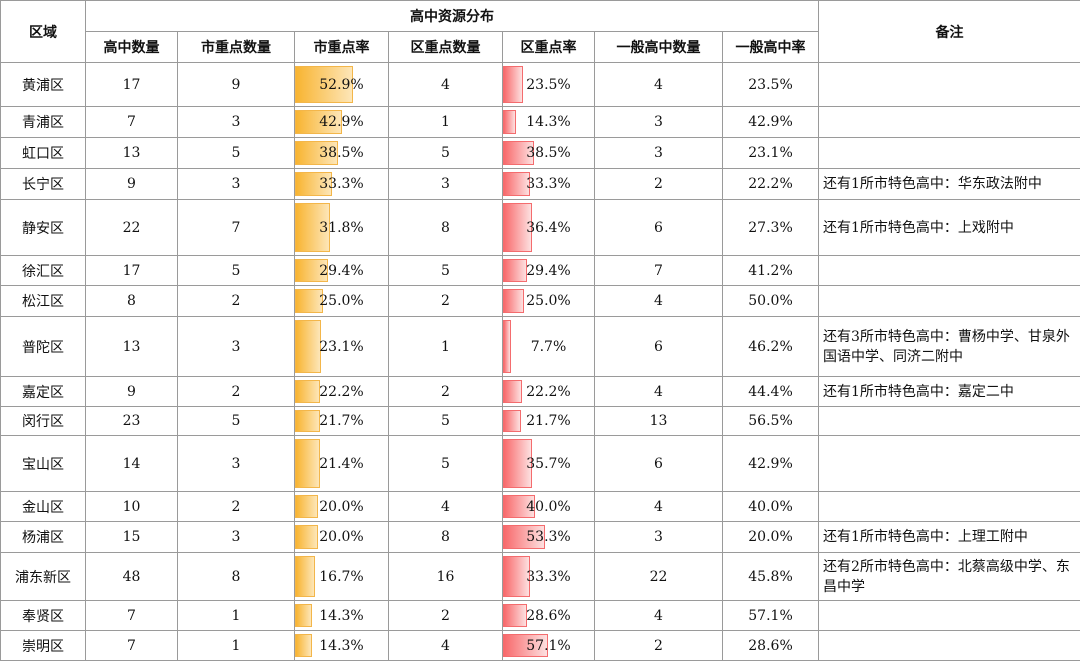 Image resolution: width=1080 pixels, height=661 pixels. What do you see at coordinates (452, 16) in the screenshot?
I see `header-group: 高中资源分布` at bounding box center [452, 16].